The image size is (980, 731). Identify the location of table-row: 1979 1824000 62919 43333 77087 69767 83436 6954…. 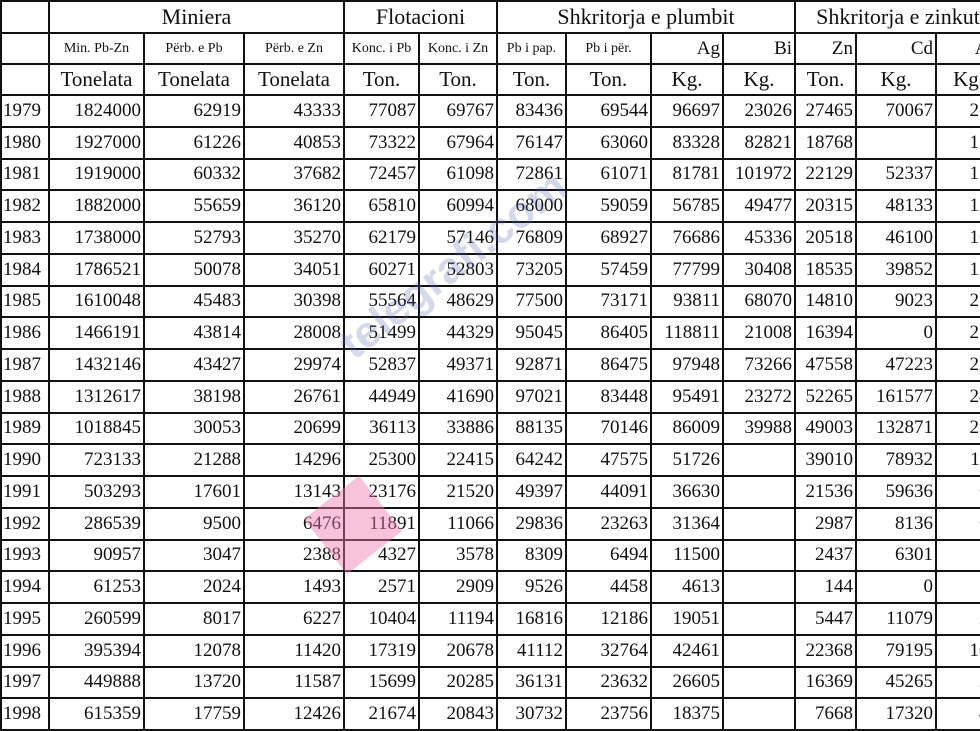
(490, 111).